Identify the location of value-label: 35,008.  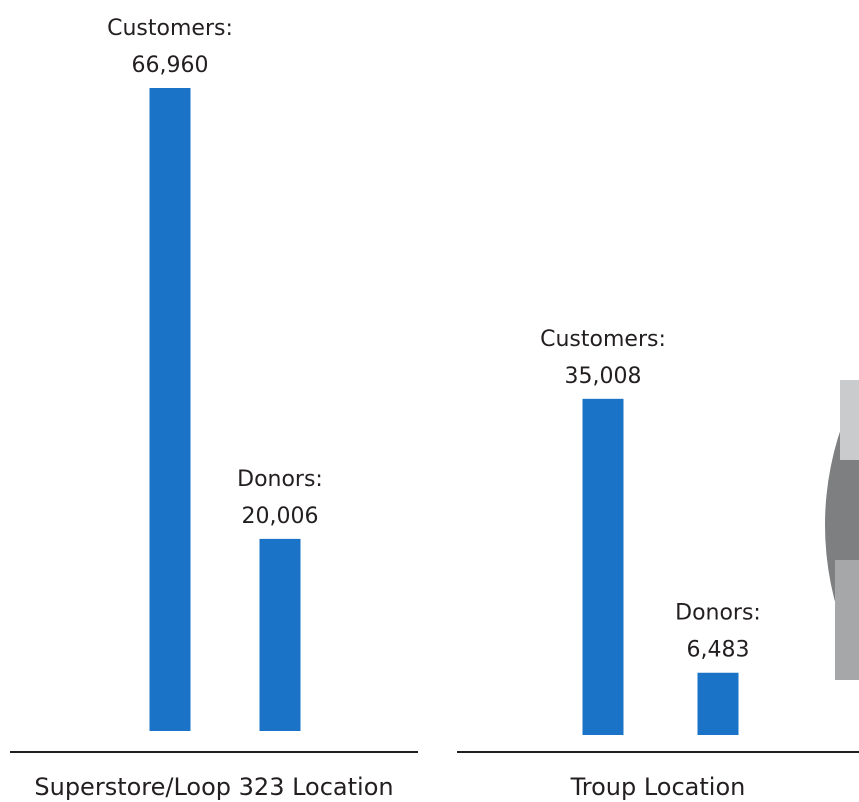
(603, 376).